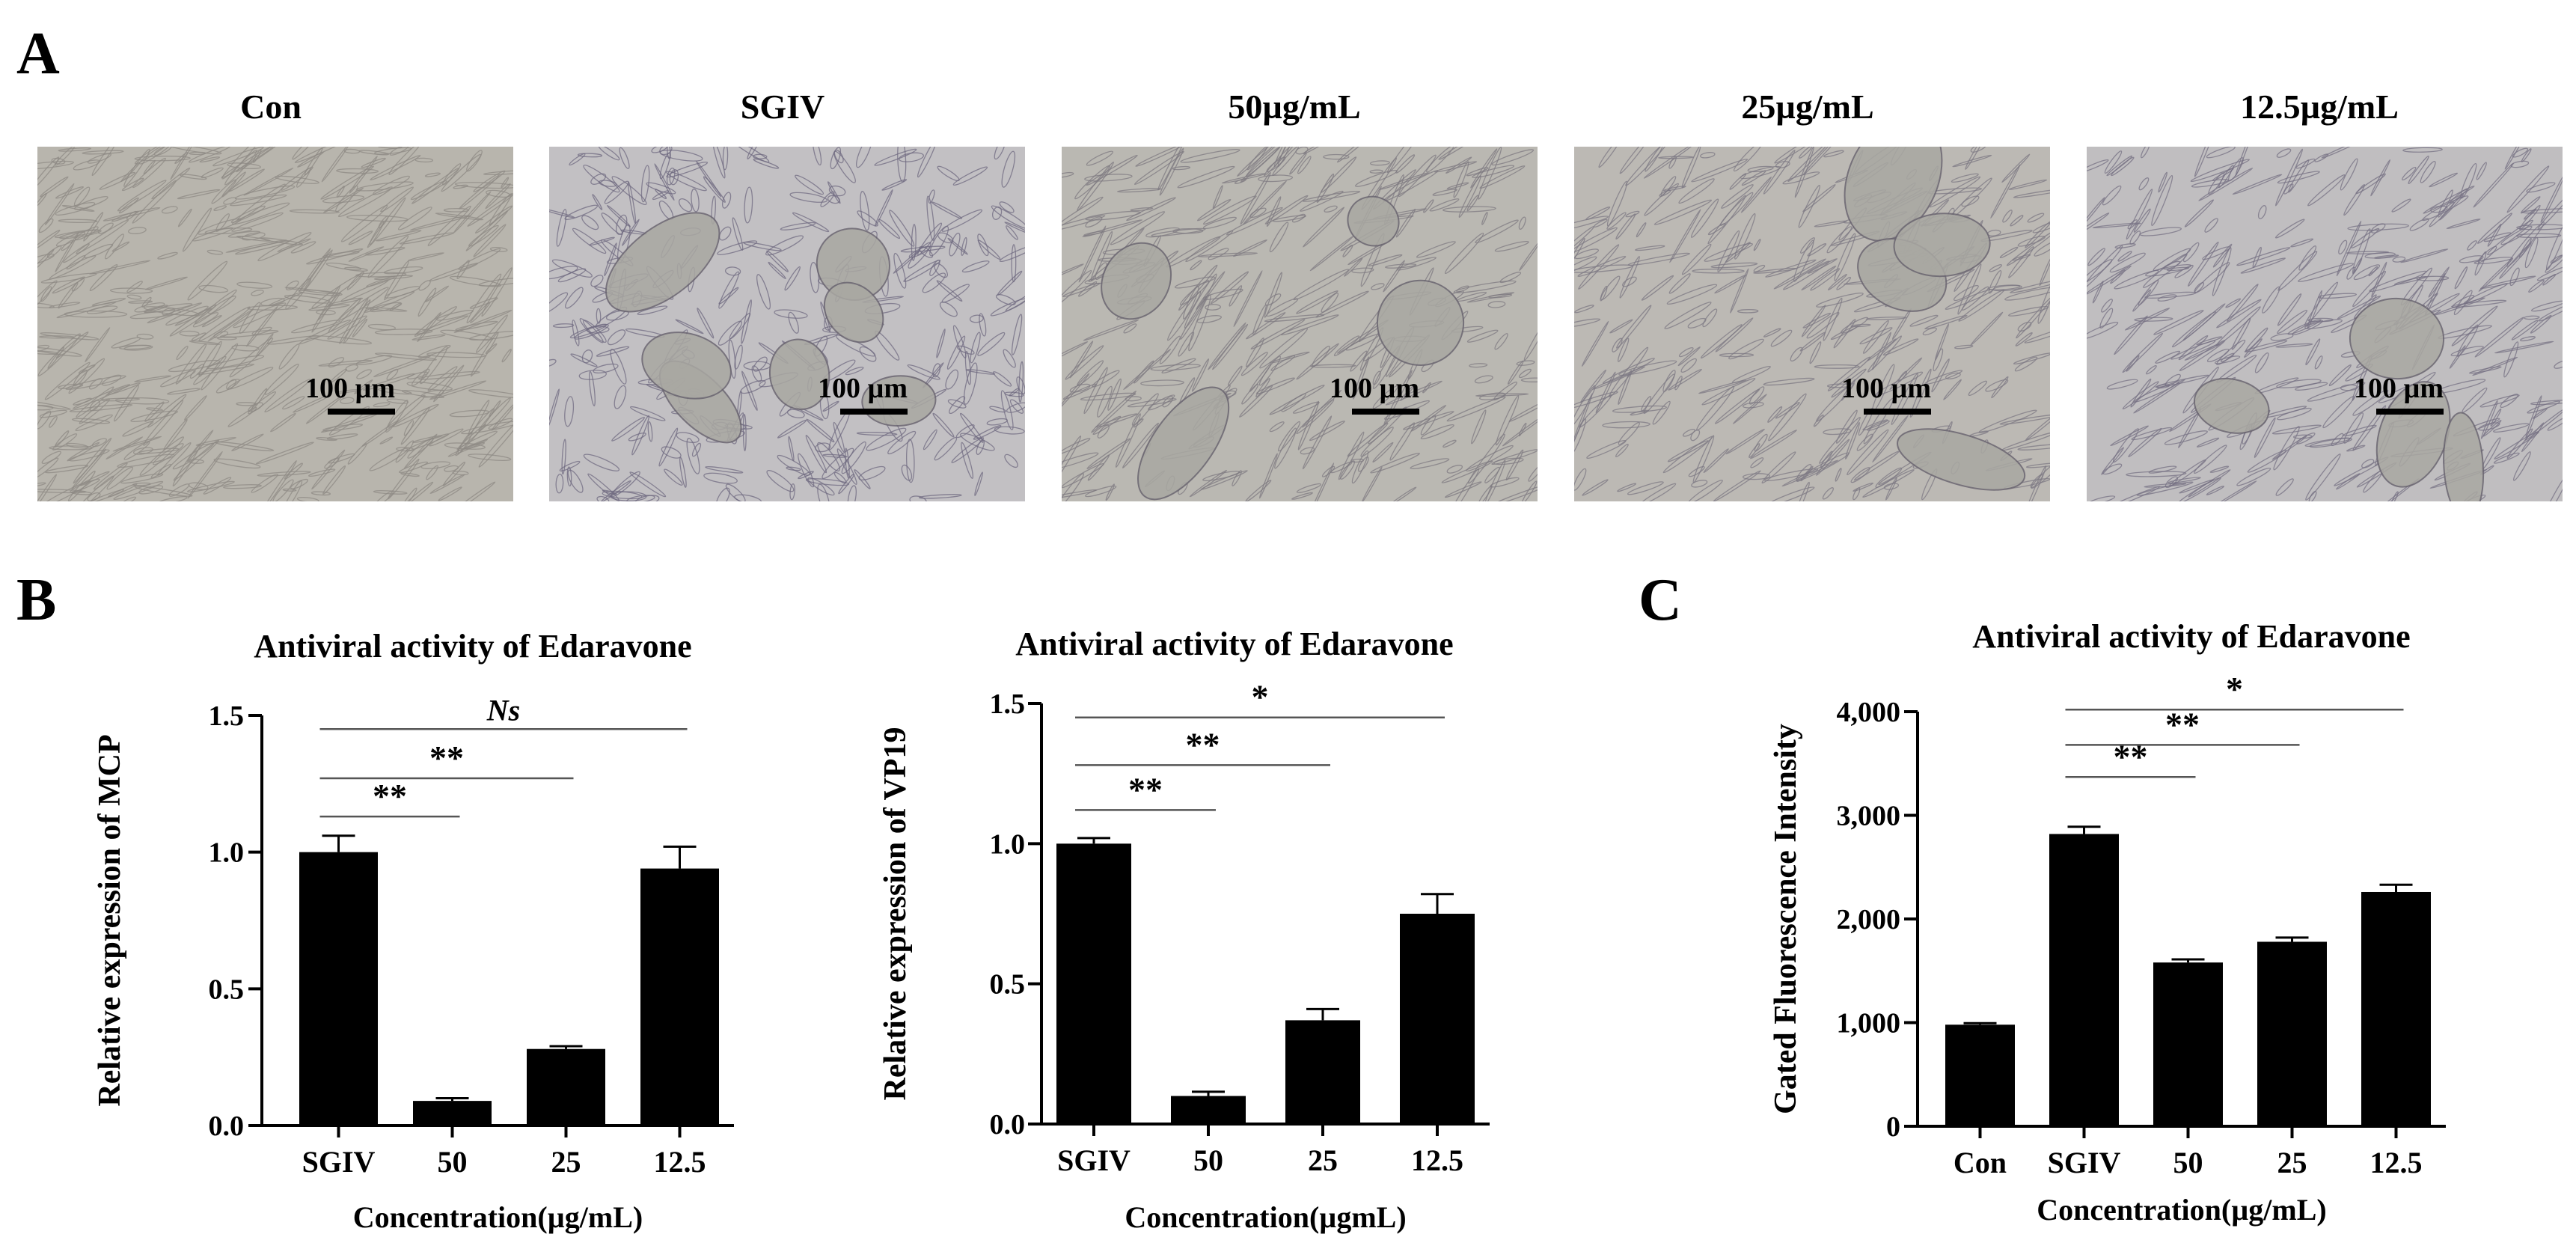 This screenshot has width=2576, height=1246. What do you see at coordinates (1008, 844) in the screenshot?
I see `y-tick-label: 1.0` at bounding box center [1008, 844].